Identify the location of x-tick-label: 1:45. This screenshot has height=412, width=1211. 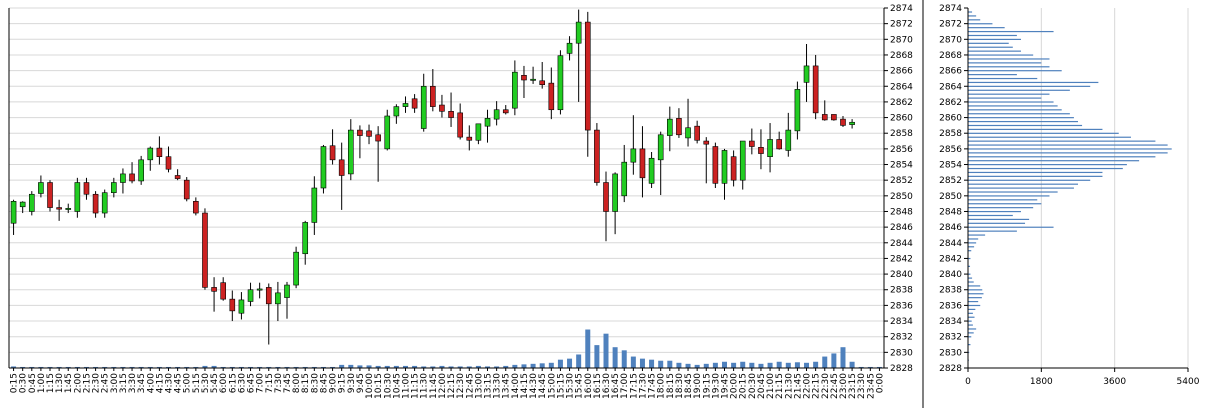
(69, 383).